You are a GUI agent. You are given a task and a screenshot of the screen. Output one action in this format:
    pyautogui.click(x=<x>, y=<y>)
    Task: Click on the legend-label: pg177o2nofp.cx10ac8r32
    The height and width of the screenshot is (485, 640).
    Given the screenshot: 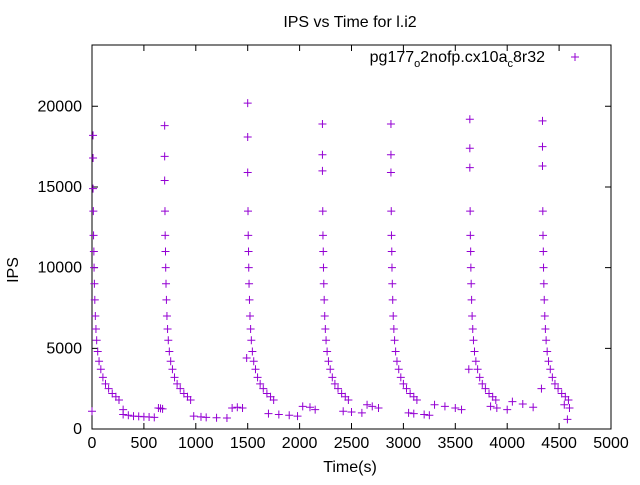 What is the action you would take?
    pyautogui.click(x=457, y=59)
    